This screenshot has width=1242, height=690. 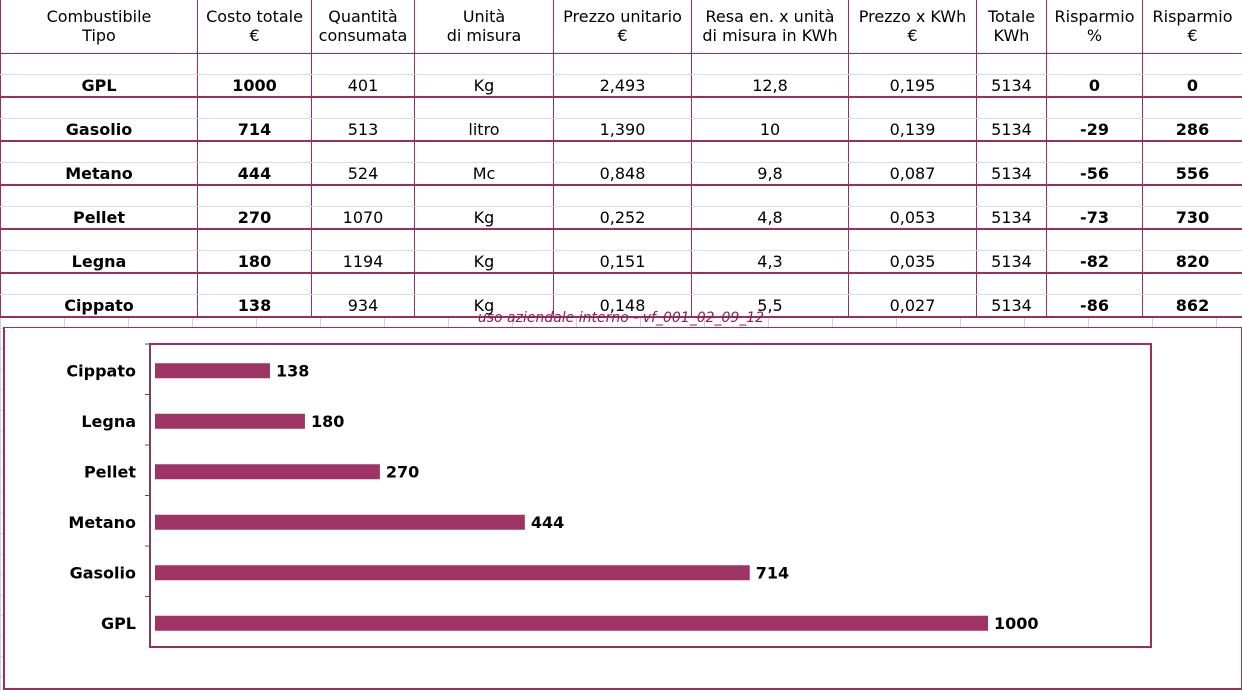 I want to click on data-label: 180, so click(x=327, y=421).